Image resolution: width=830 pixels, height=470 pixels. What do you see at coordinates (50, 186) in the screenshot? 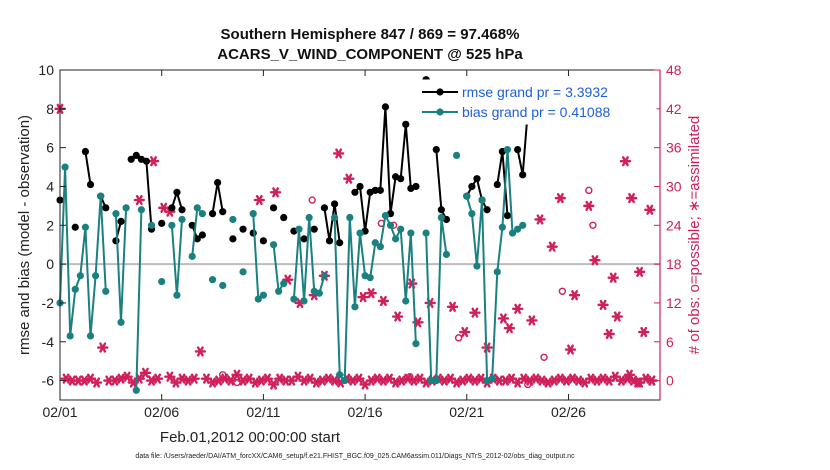
I see `y-tick-label: 4` at bounding box center [50, 186].